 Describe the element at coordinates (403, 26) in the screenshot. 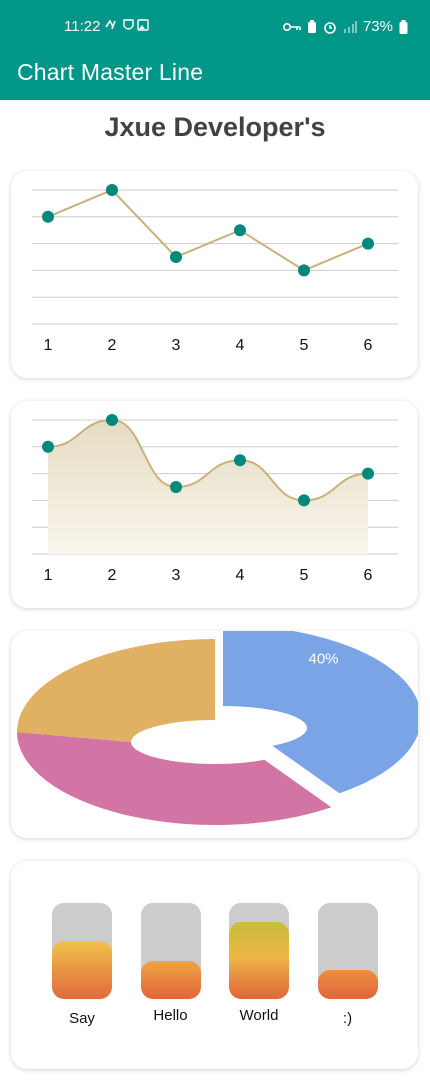

I see `battery-icon` at that location.